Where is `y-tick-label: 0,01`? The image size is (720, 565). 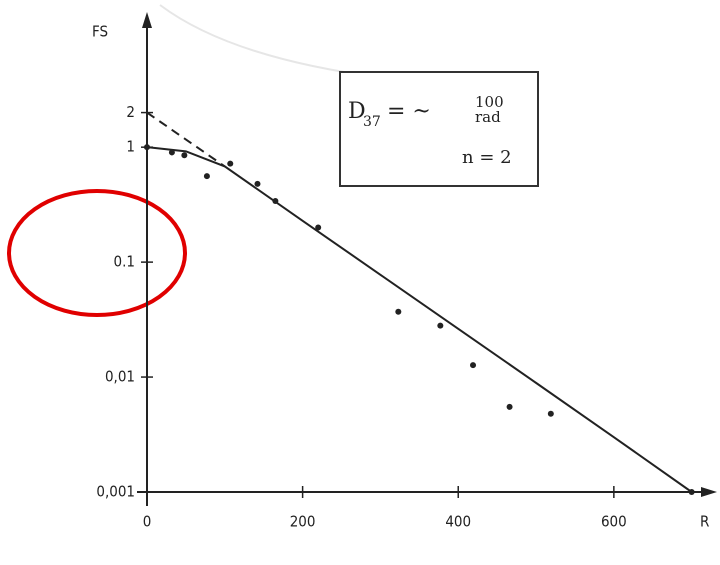 y-tick-label: 0,01 is located at coordinates (120, 377).